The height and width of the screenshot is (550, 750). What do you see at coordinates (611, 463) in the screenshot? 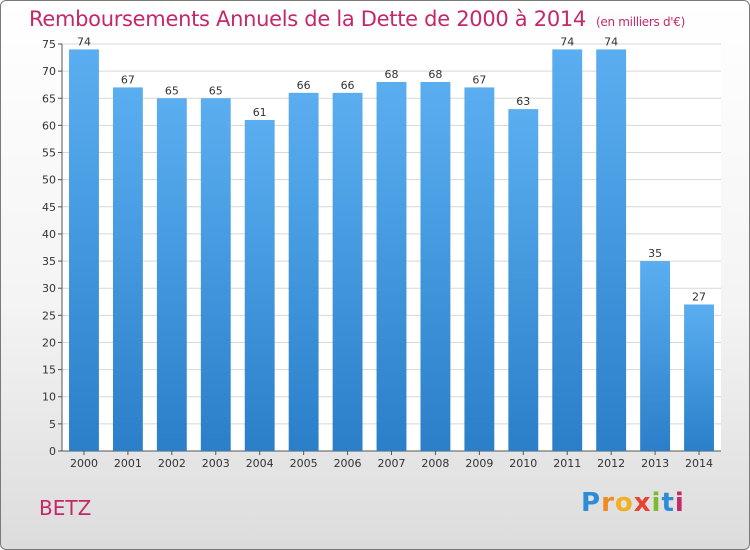
I see `x-tick-label: 2012` at bounding box center [611, 463].